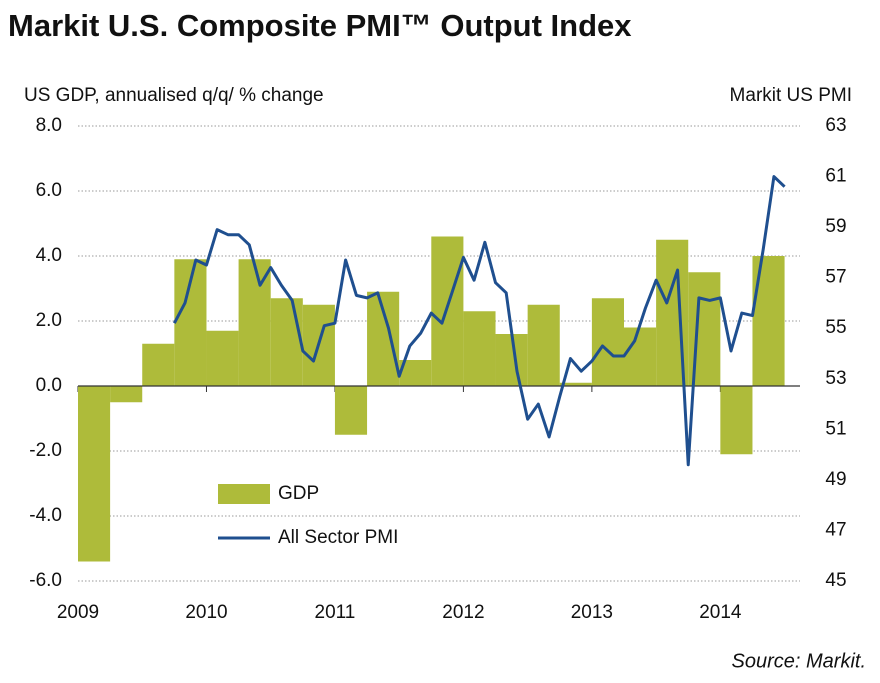 The width and height of the screenshot is (880, 683). Describe the element at coordinates (320, 25) in the screenshot. I see `chart-title: Markit U.S. Composite PMI™ Output Index` at that location.